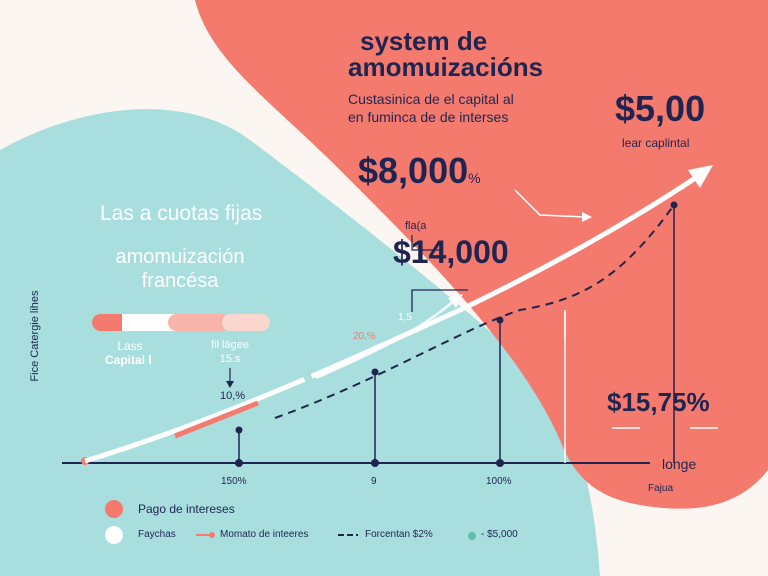 The image size is (768, 576). I want to click on marker-label-1-5: 1,5, so click(405, 317).